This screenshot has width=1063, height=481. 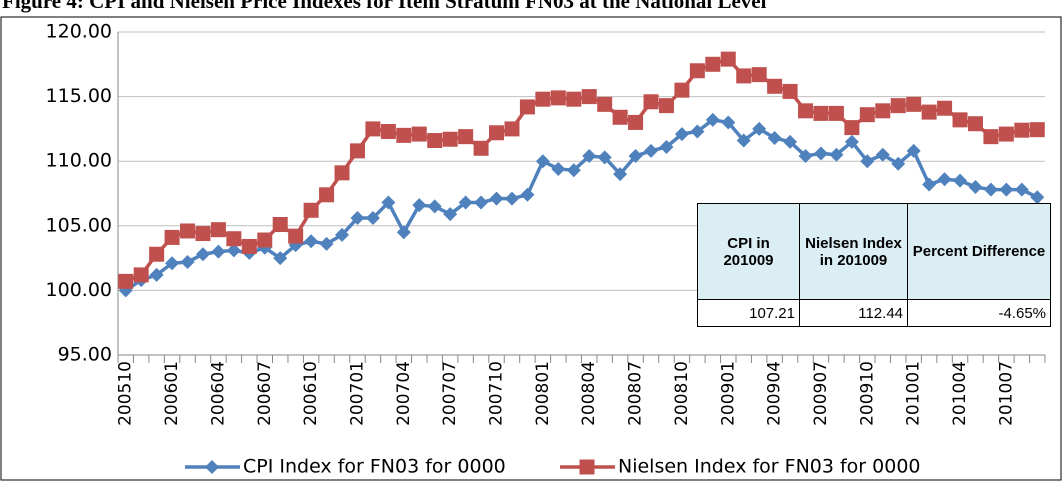 What do you see at coordinates (79, 290) in the screenshot?
I see `y-tick-label: 100.00` at bounding box center [79, 290].